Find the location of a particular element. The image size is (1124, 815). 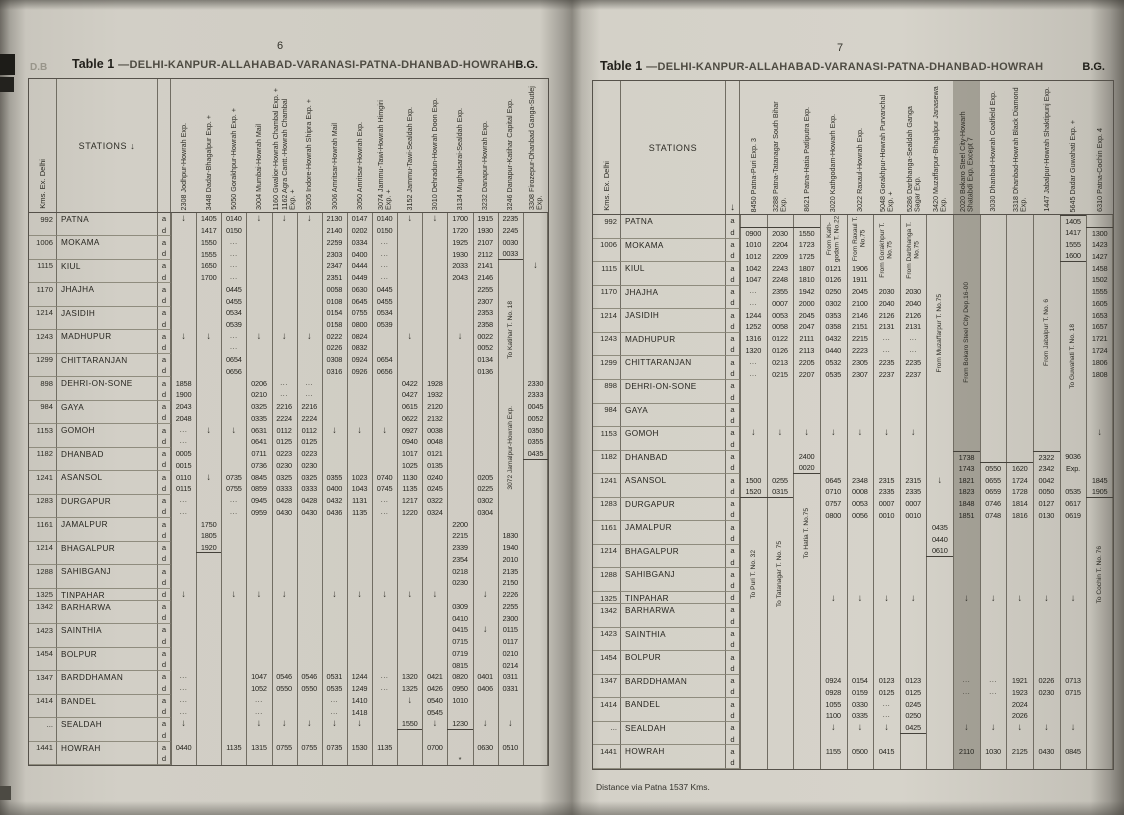

time-cell: 2224 is located at coordinates (284, 418).